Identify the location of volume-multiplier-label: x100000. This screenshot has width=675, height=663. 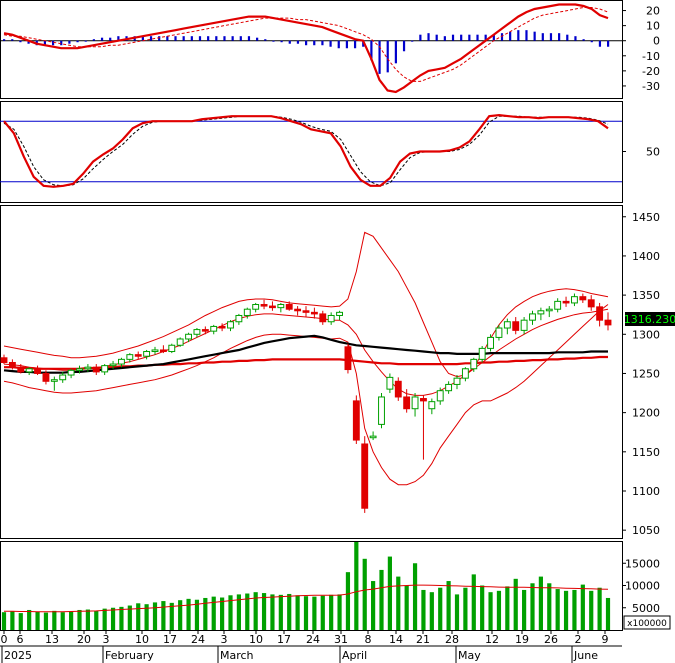
(647, 624).